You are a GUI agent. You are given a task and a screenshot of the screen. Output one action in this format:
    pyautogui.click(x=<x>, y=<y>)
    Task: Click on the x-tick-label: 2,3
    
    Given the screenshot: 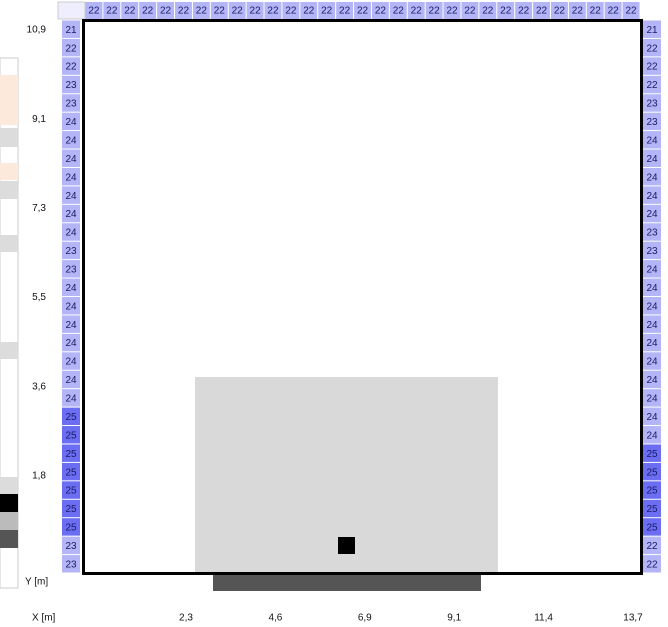 What is the action you would take?
    pyautogui.click(x=186, y=618)
    